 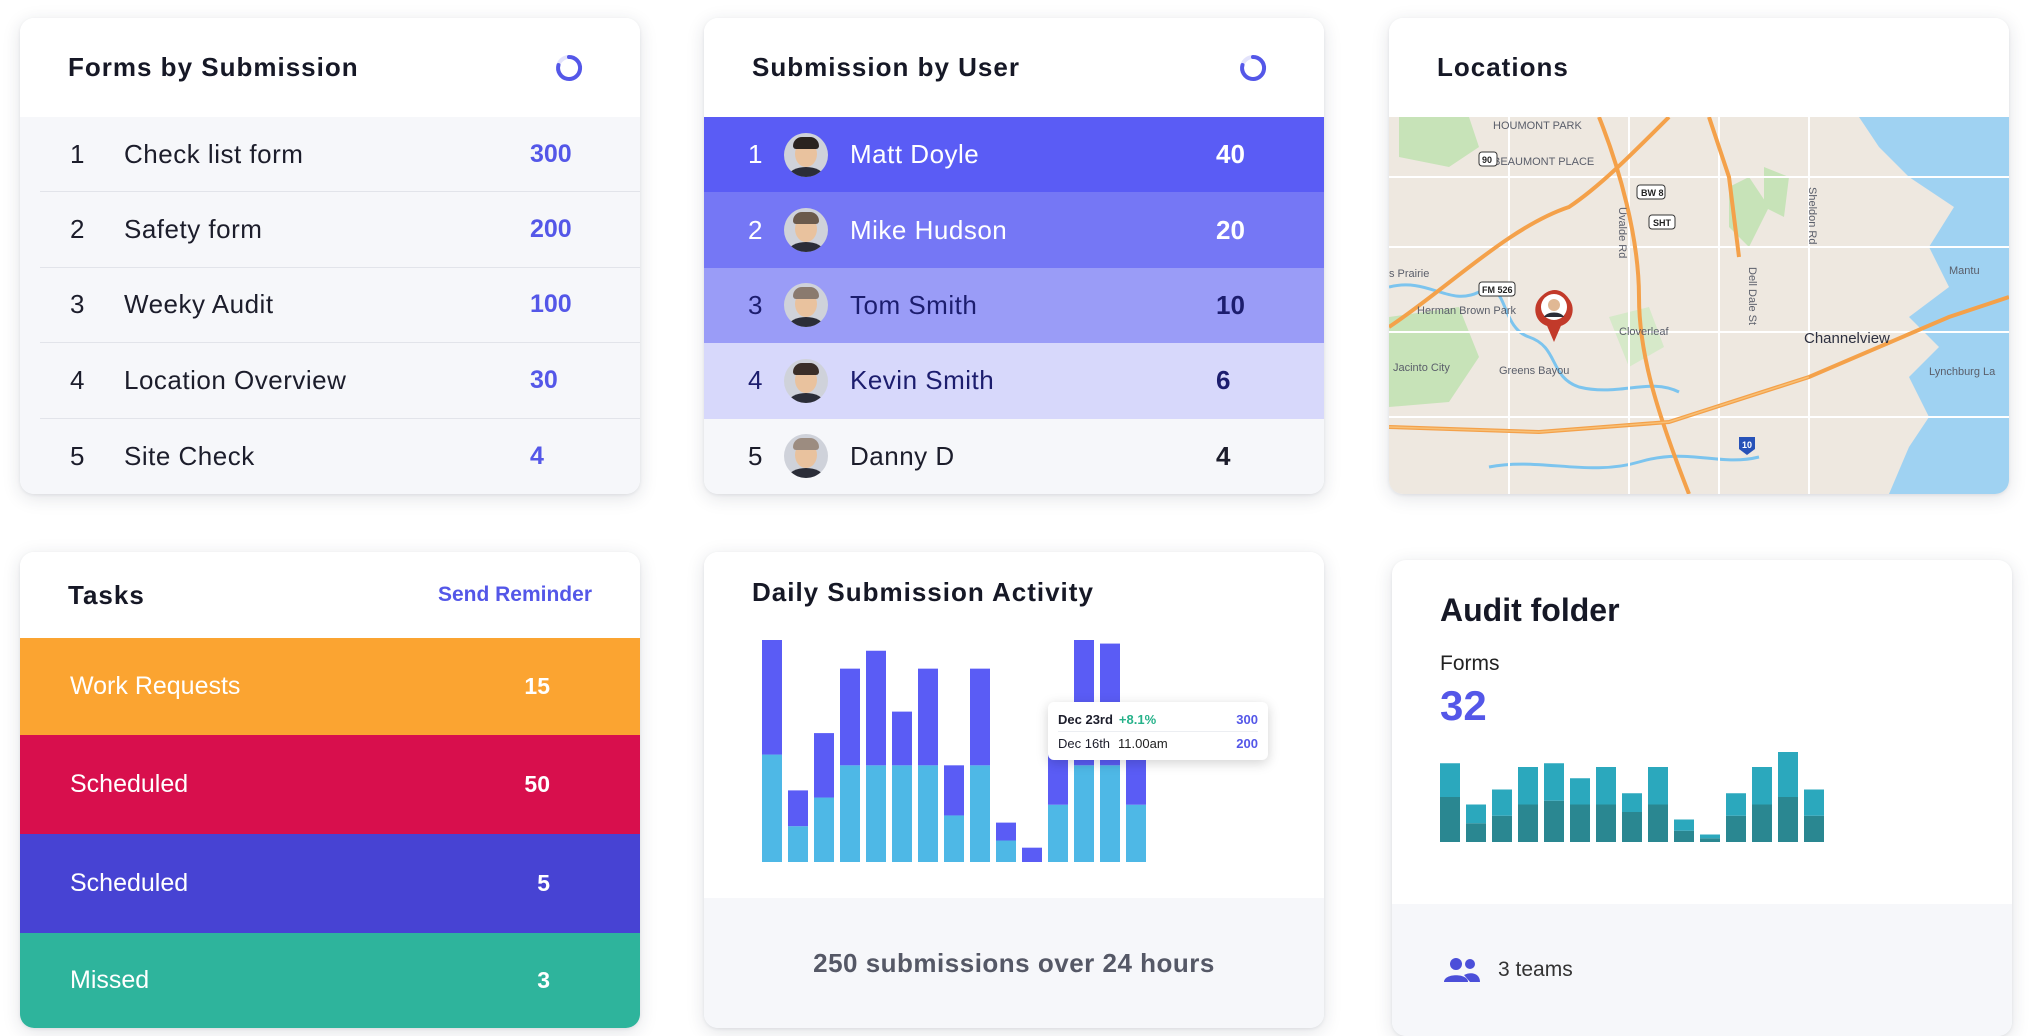 I want to click on map-pin-icon, so click(x=1554, y=316).